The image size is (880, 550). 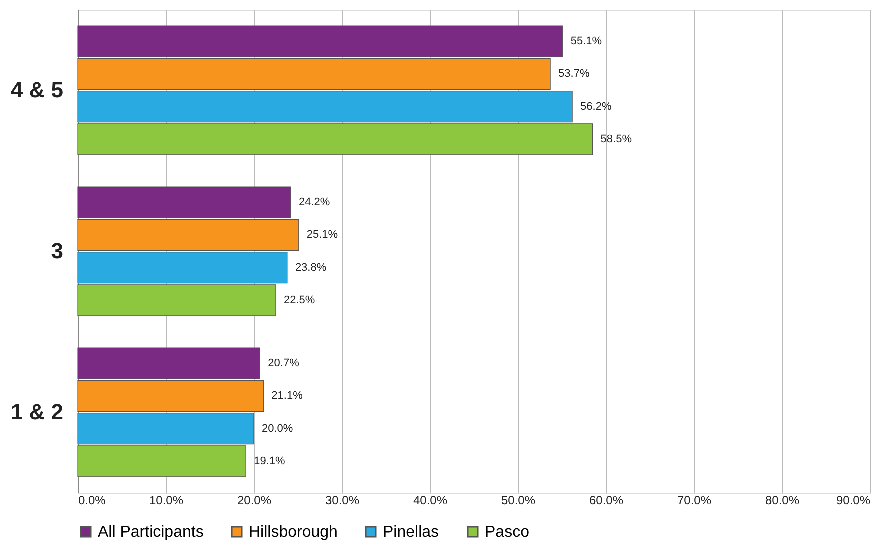 I want to click on x-tick-label: 70.0%, so click(x=694, y=501).